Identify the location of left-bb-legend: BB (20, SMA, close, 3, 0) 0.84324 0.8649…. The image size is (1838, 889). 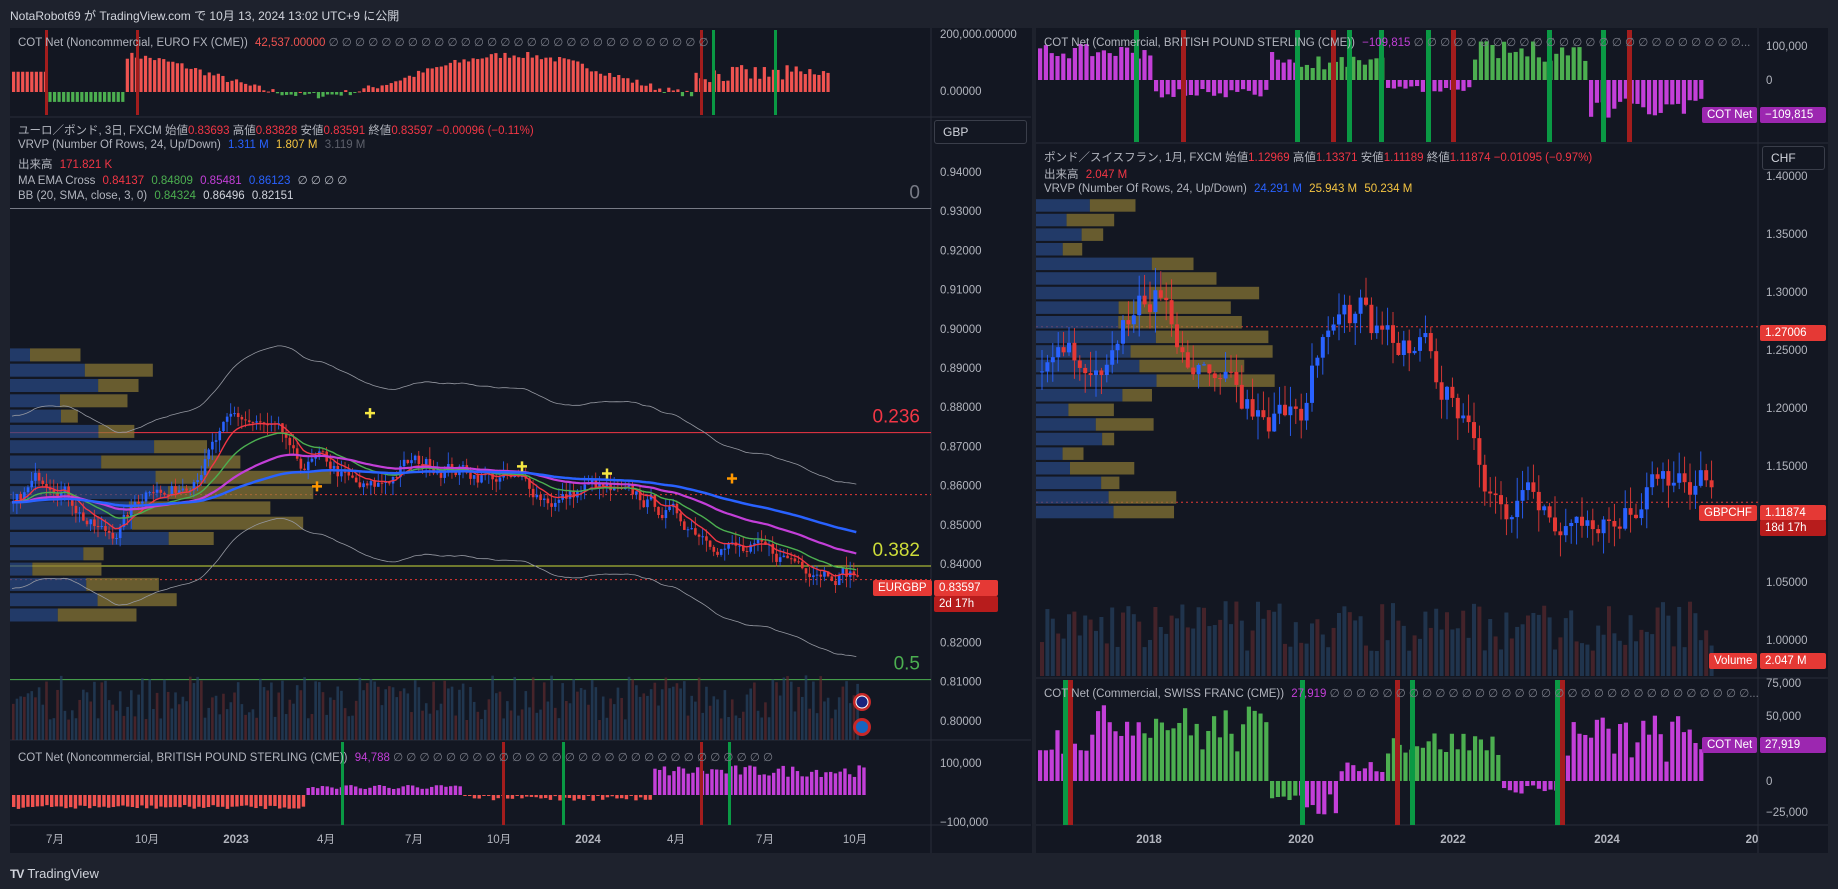
(155, 196).